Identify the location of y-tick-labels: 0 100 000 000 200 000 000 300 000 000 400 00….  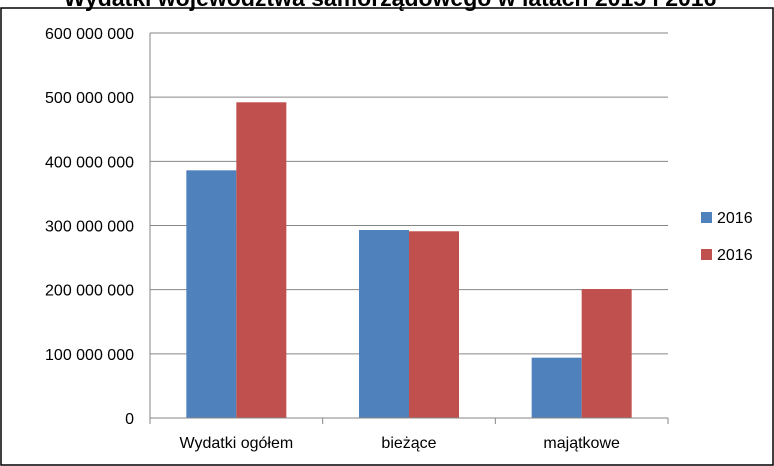
(89, 227).